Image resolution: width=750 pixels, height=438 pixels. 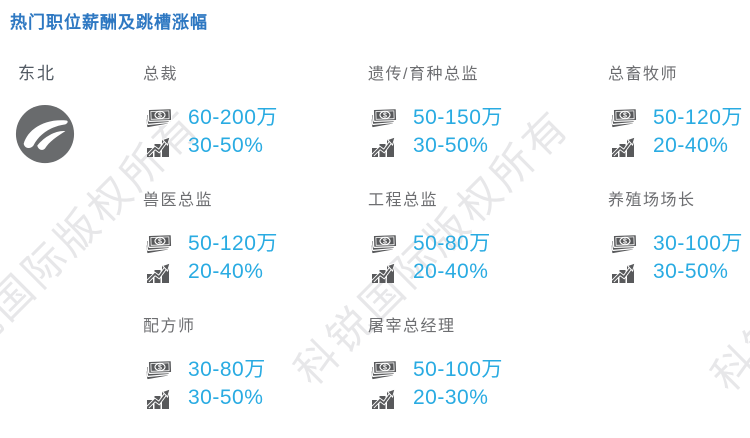 I want to click on salary-row: 50-80万, so click(x=488, y=242).